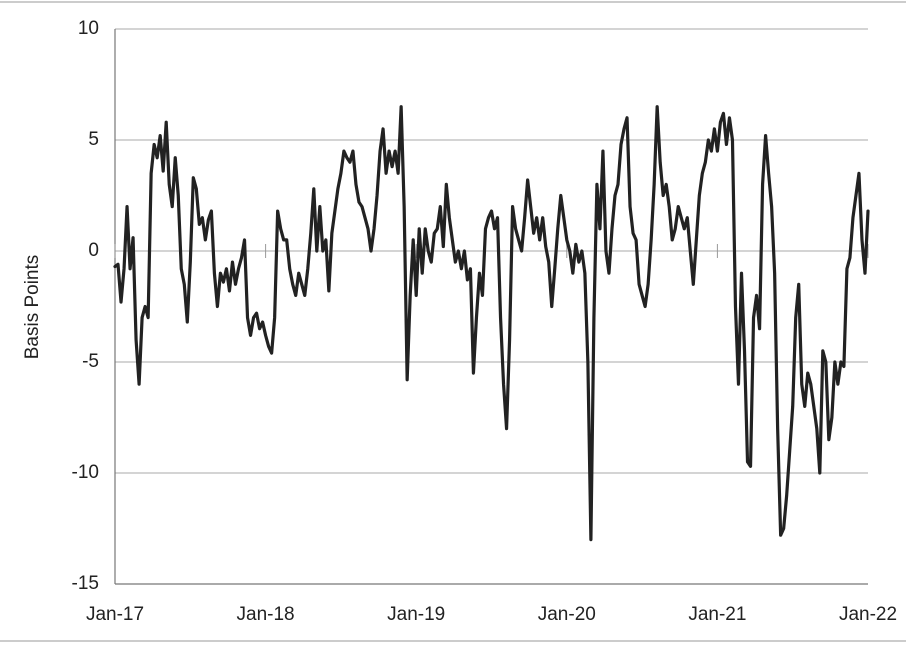 The width and height of the screenshot is (906, 645). I want to click on y-axis-label: Basis Points, so click(32, 307).